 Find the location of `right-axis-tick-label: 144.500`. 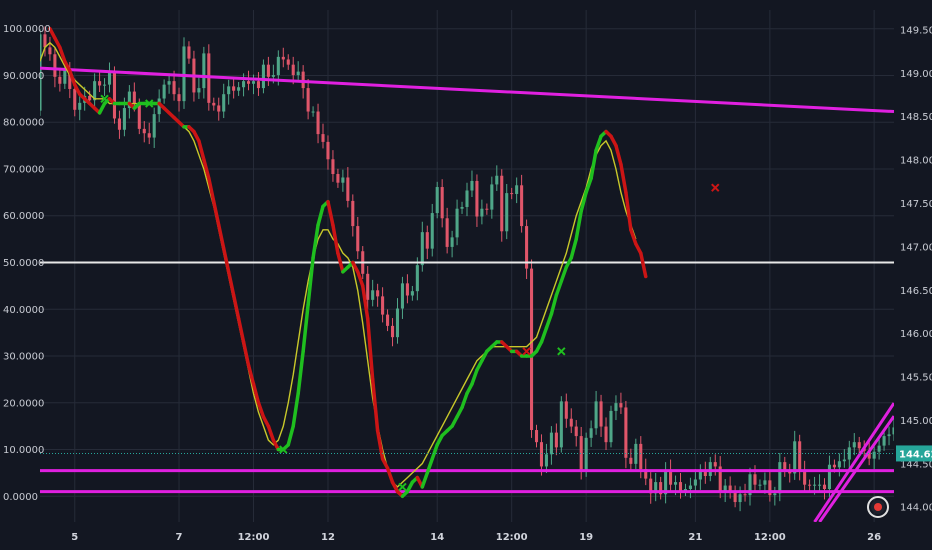

right-axis-tick-label: 144.500 is located at coordinates (916, 464).